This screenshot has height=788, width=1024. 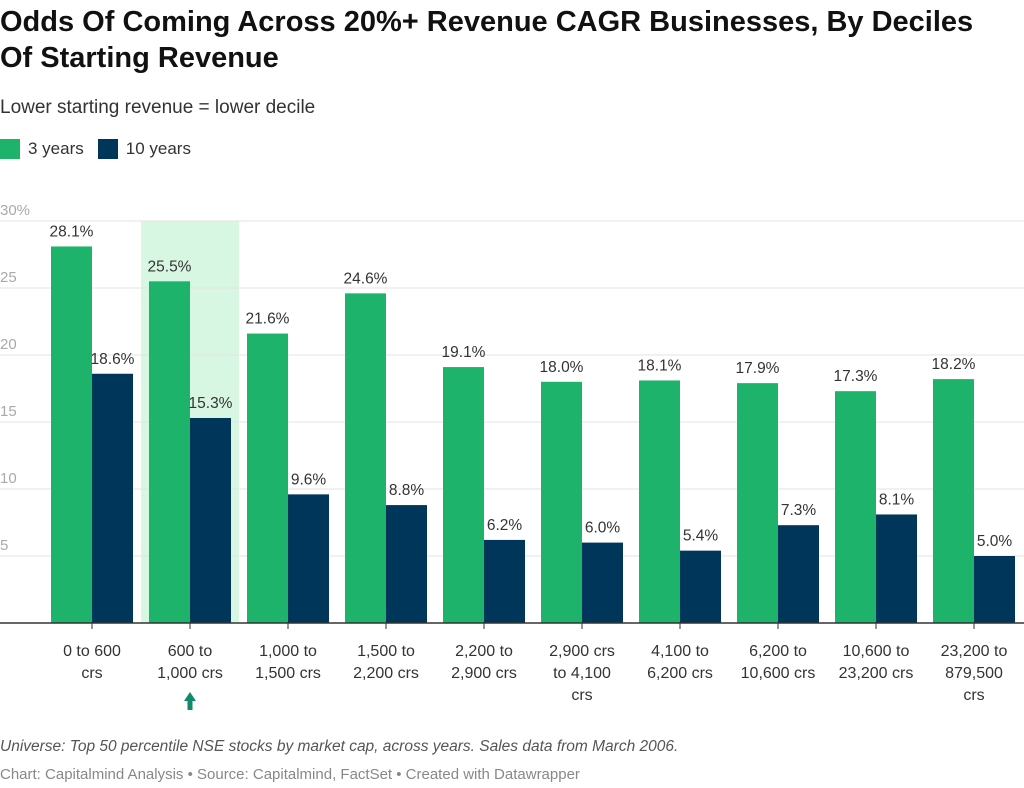 I want to click on data-label: 8.8%, so click(x=407, y=490).